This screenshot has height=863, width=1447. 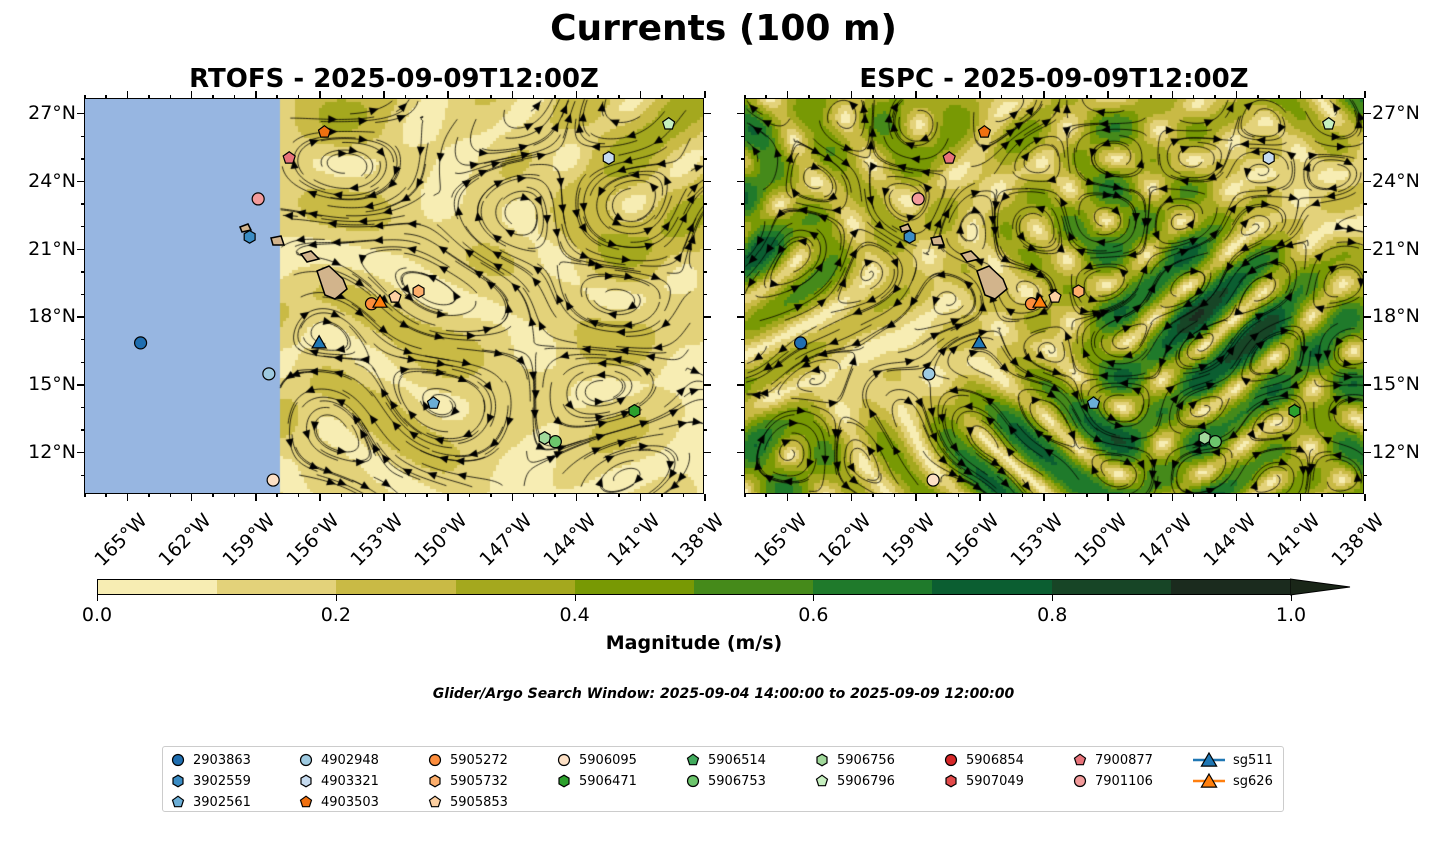 I want to click on legend-label: 5906854, so click(x=995, y=760).